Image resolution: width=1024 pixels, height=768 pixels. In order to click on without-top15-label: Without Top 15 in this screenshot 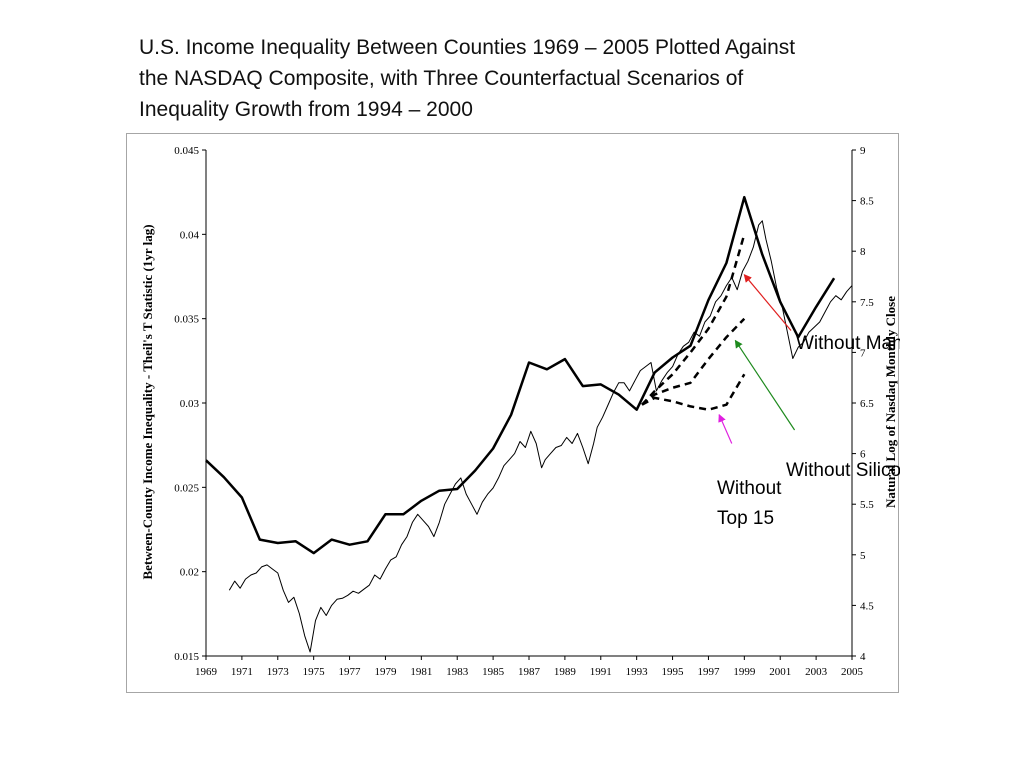, I will do `click(749, 503)`.